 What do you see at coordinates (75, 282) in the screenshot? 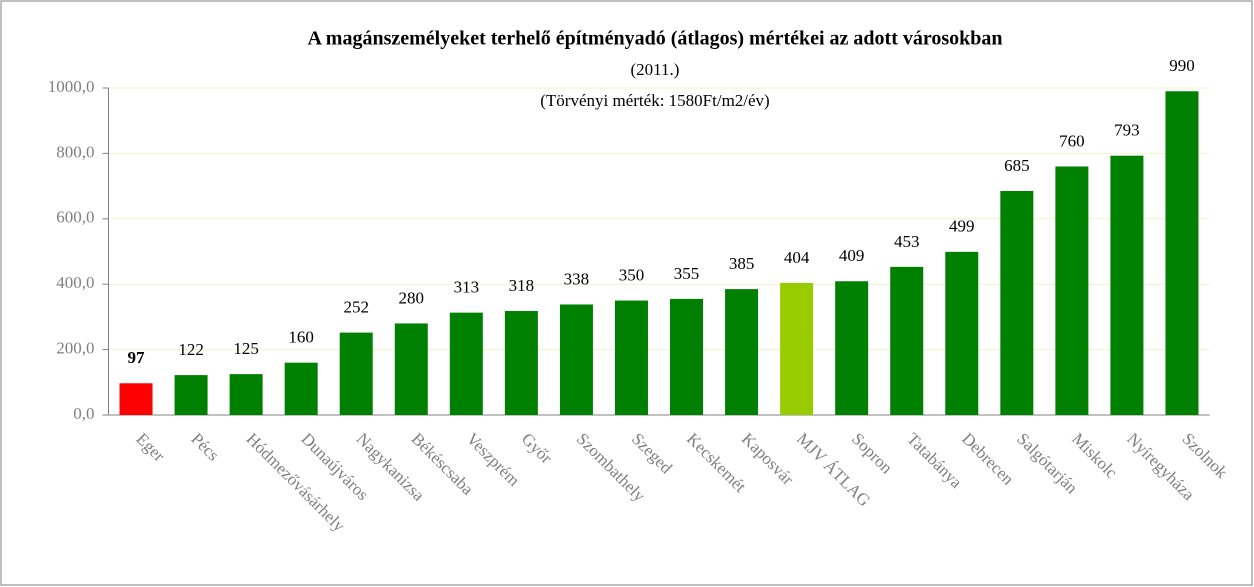
I see `y-tick-label: 400,0` at bounding box center [75, 282].